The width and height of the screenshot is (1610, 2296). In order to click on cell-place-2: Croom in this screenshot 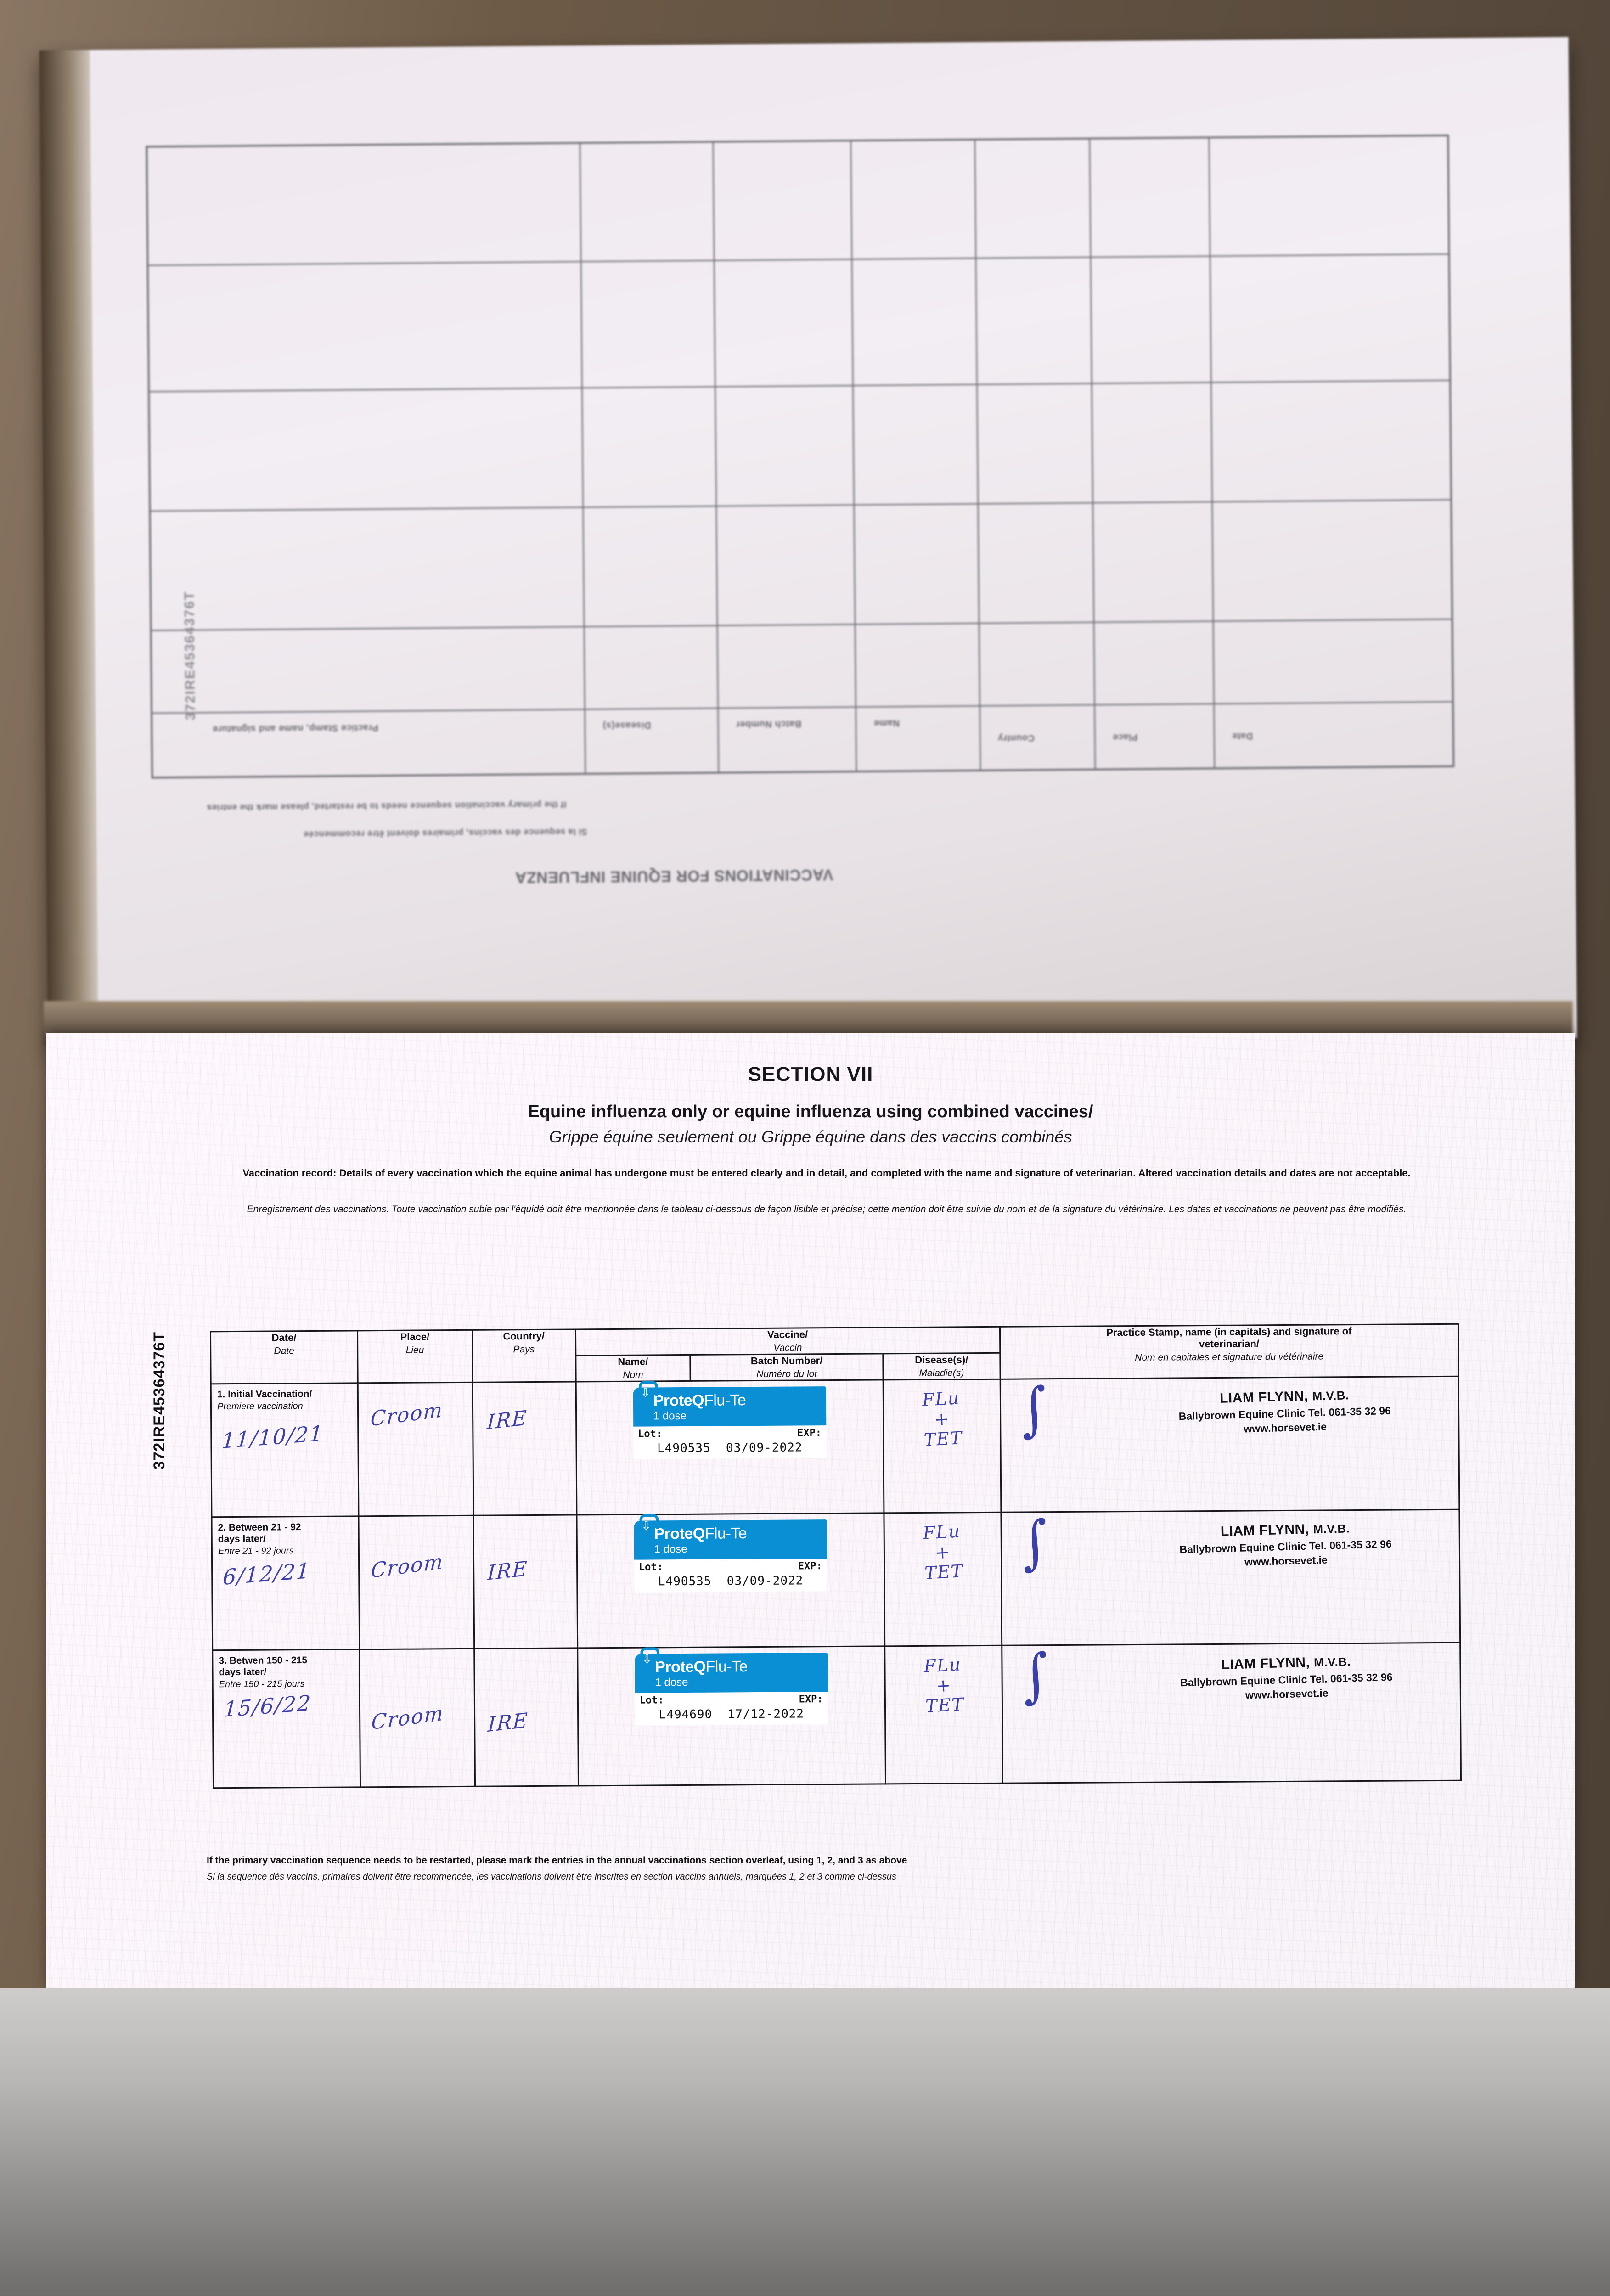, I will do `click(416, 1582)`.